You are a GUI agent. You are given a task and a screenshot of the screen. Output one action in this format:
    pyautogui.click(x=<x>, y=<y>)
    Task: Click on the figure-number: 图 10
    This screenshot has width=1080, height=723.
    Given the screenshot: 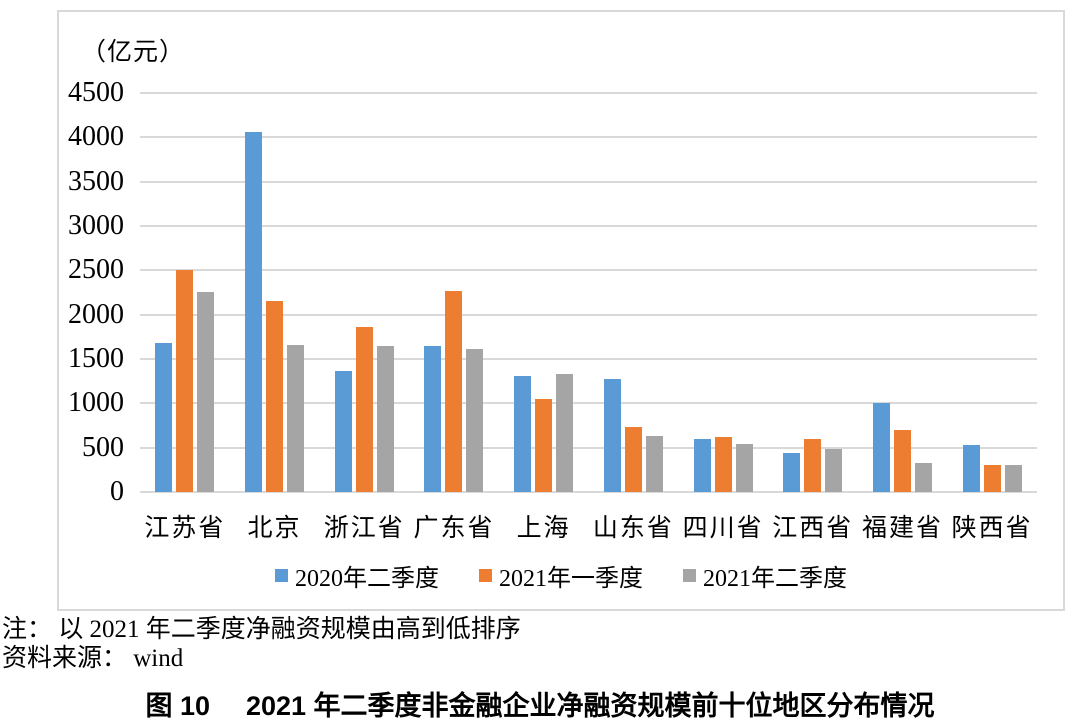 What is the action you would take?
    pyautogui.click(x=177, y=706)
    